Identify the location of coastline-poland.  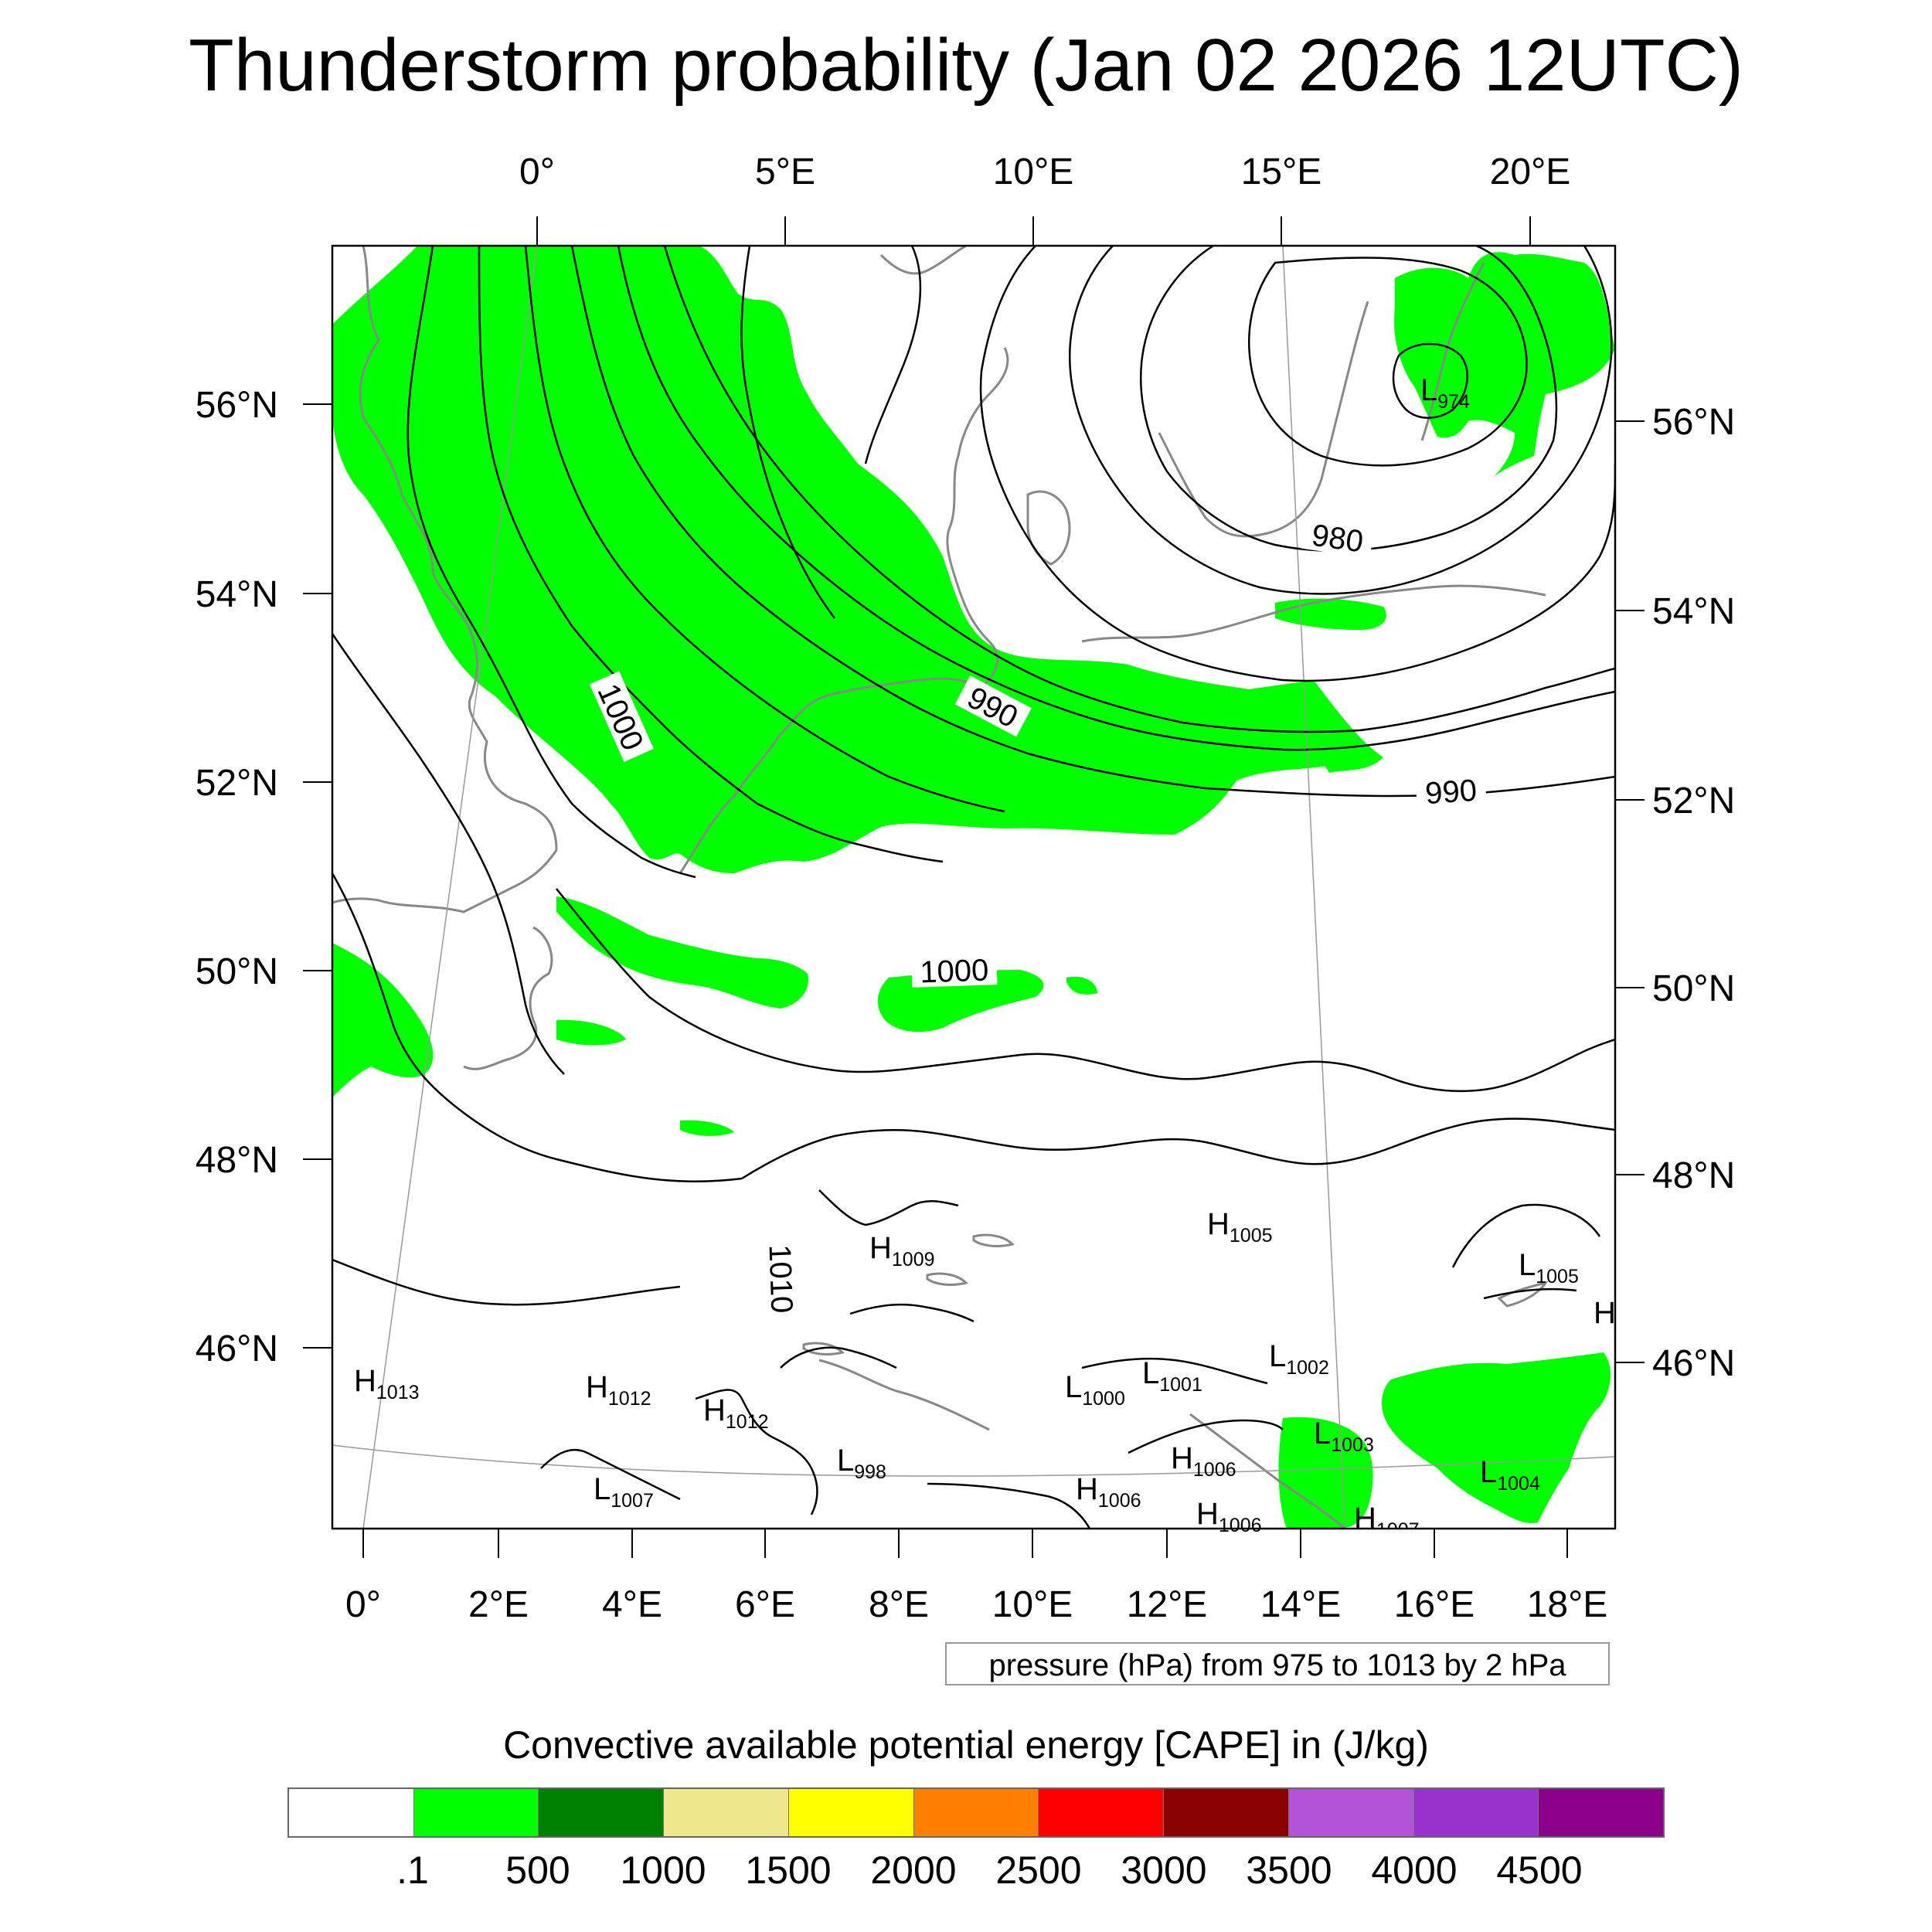
(1313, 613).